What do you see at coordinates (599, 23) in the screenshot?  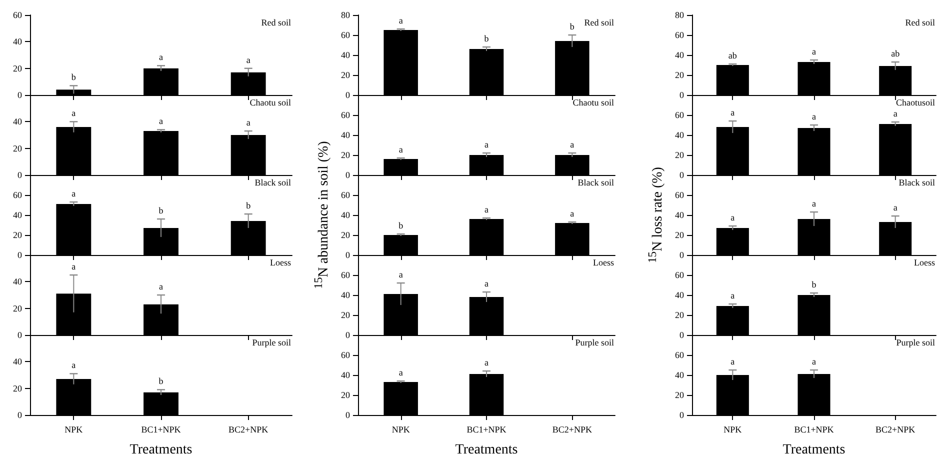 I see `chart-title: Red soil` at bounding box center [599, 23].